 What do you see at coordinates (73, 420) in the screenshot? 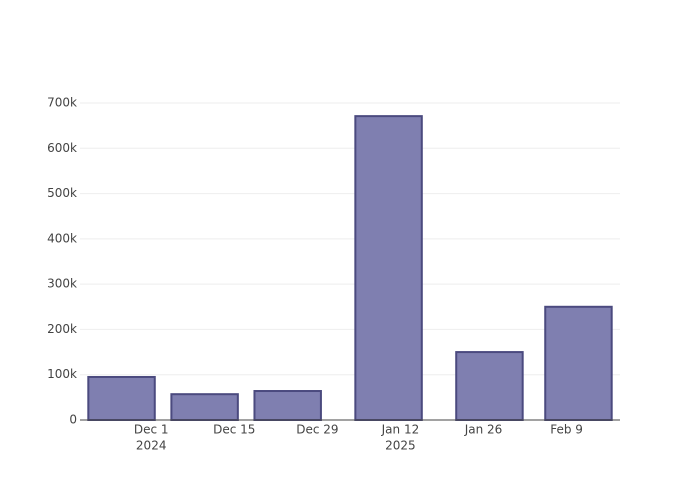
I see `y-tick-label: 0` at bounding box center [73, 420].